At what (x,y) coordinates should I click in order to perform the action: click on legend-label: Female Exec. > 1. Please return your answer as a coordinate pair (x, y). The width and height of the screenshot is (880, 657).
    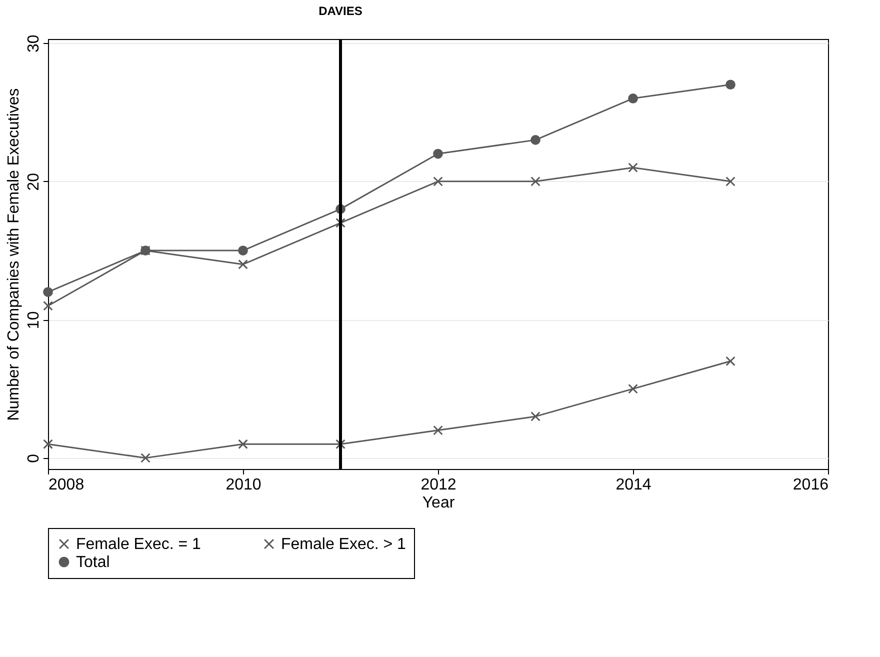
    Looking at the image, I should click on (343, 544).